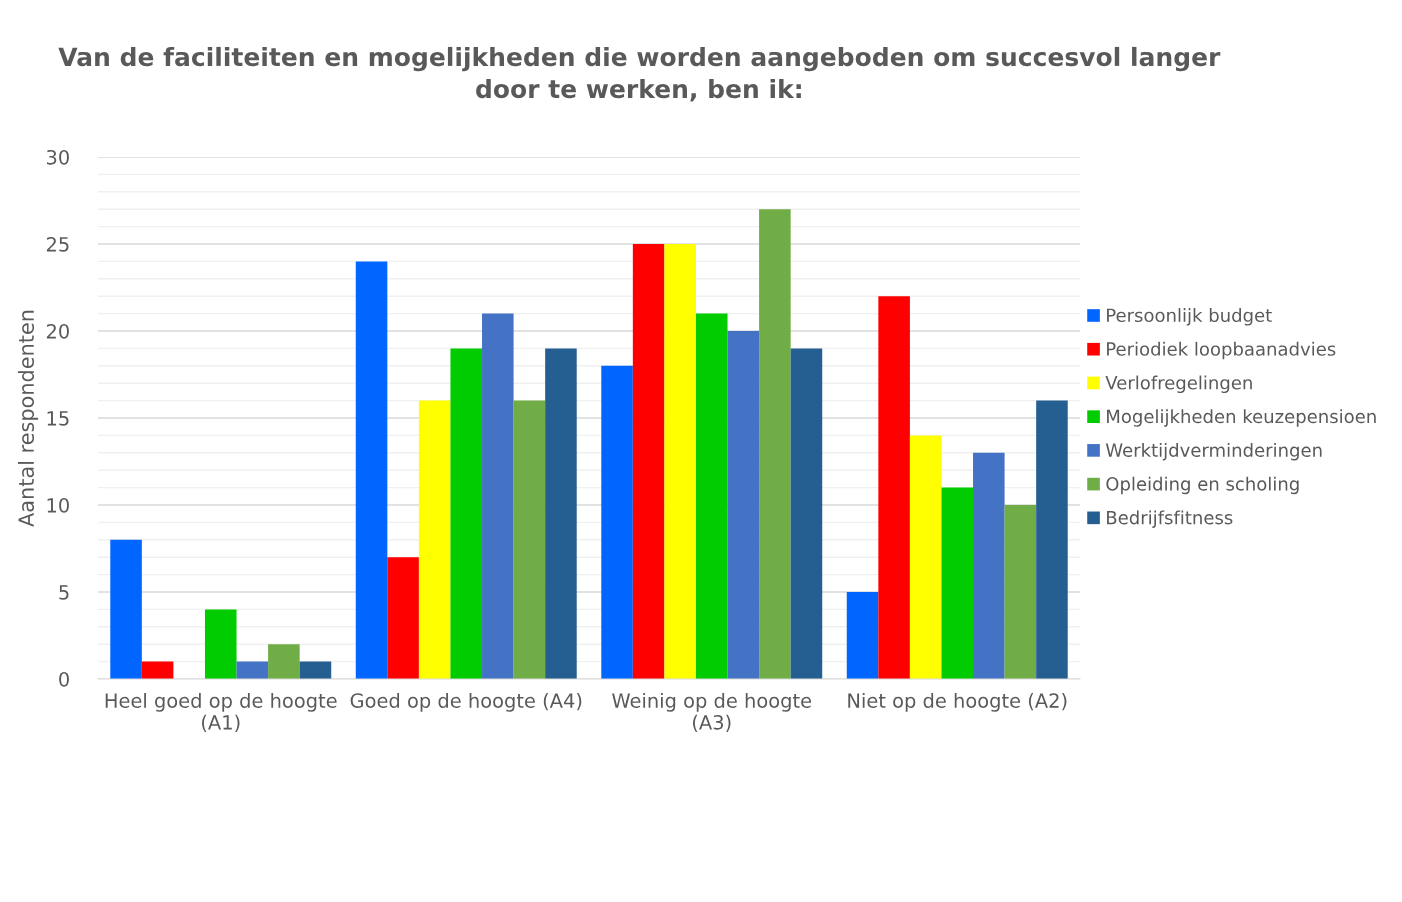 This screenshot has width=1402, height=902. I want to click on x-tick-label: Heel goed op de hoogte (A1), so click(221, 712).